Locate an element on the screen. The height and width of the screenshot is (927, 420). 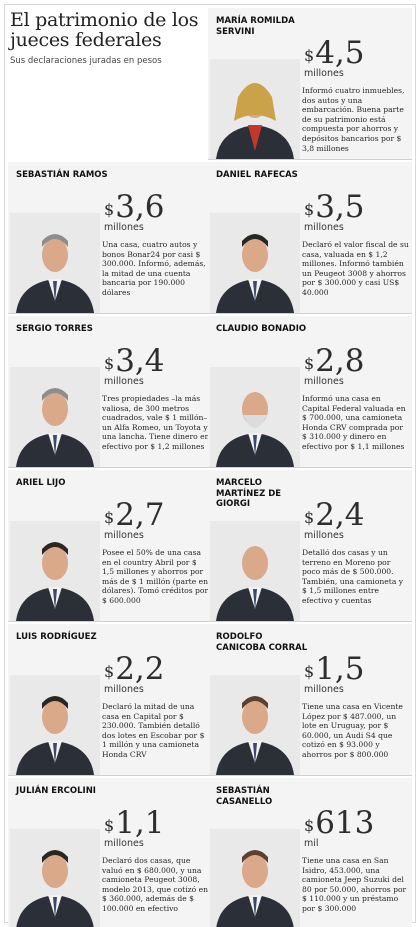
judge-name: LUIS RODRÍGUEZ is located at coordinates (56, 637).